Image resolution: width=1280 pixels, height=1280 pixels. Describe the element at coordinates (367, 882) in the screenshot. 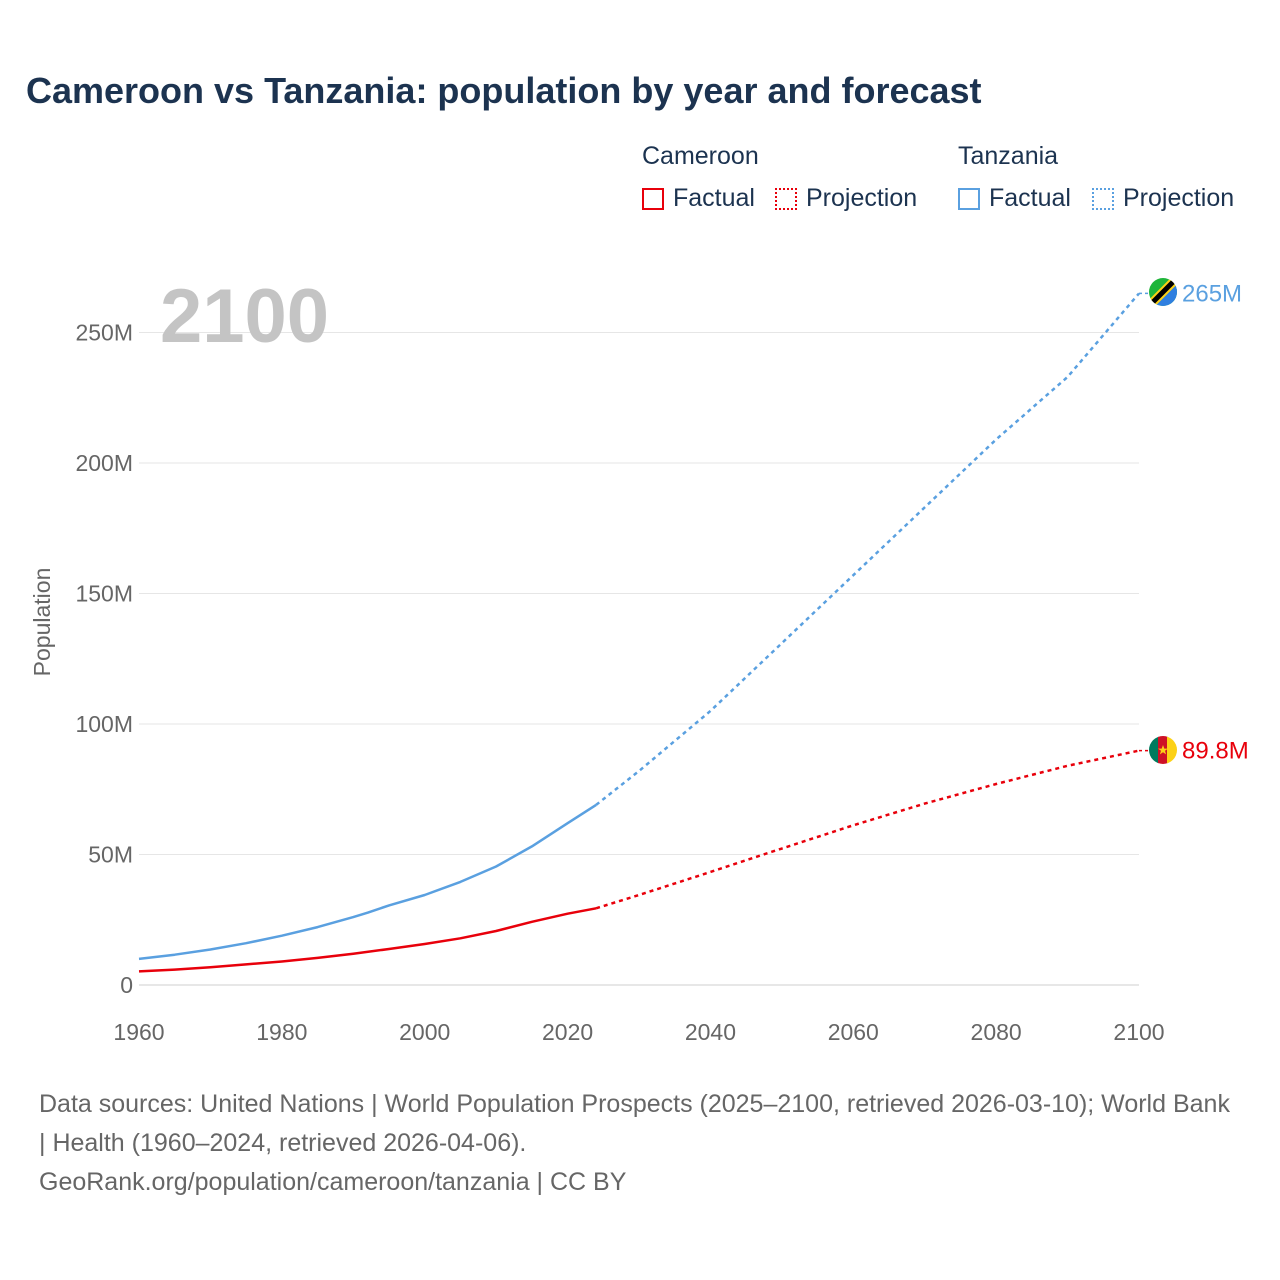

I see `series-line-tanzania-factual` at that location.